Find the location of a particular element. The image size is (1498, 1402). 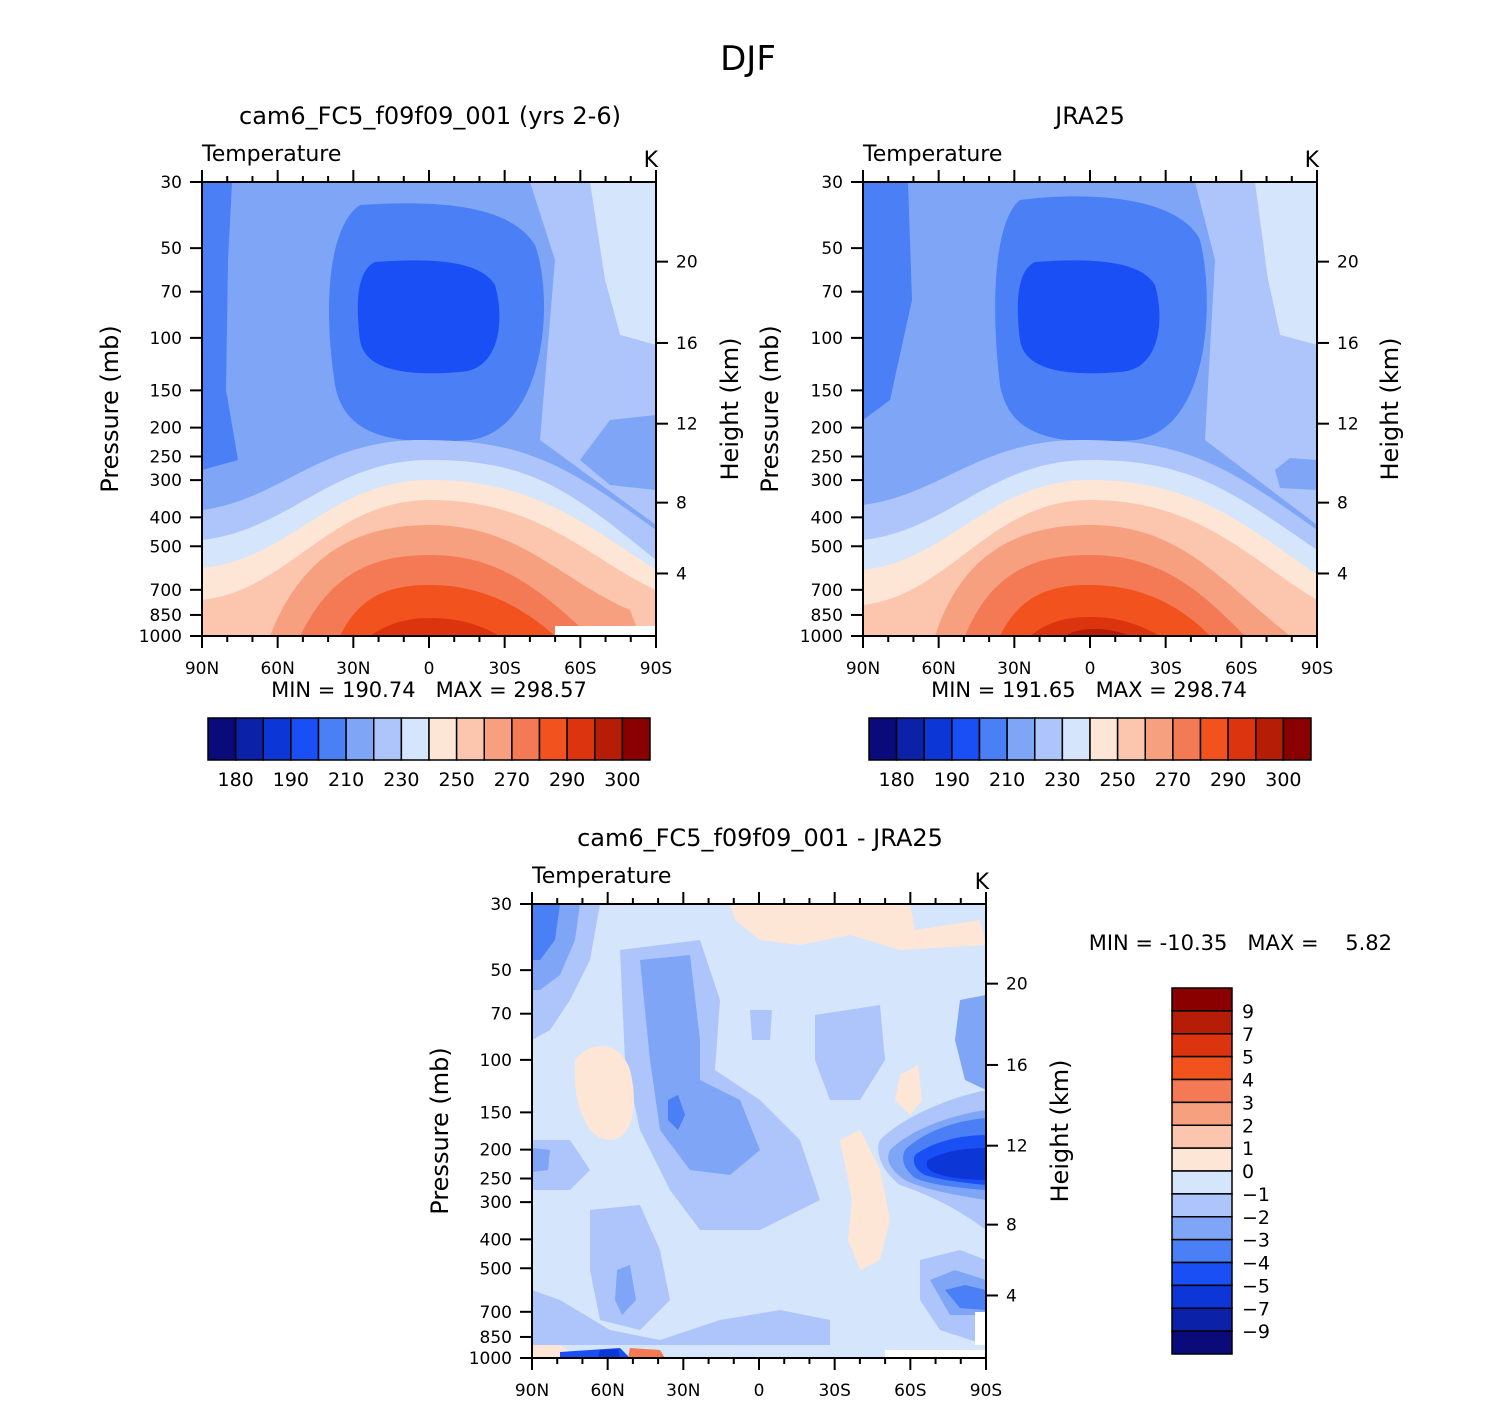

y2-tick-label: 8 is located at coordinates (1342, 504).